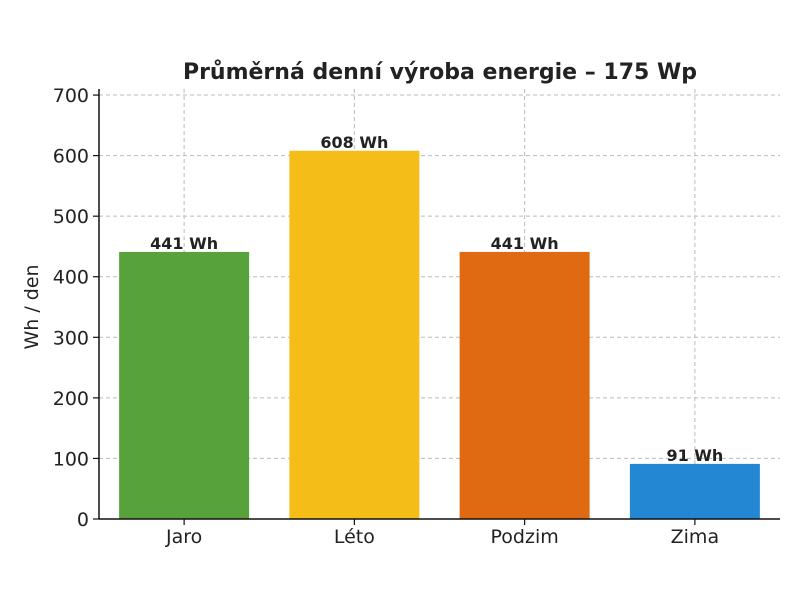  Describe the element at coordinates (524, 385) in the screenshot. I see `bar-podzim` at that location.